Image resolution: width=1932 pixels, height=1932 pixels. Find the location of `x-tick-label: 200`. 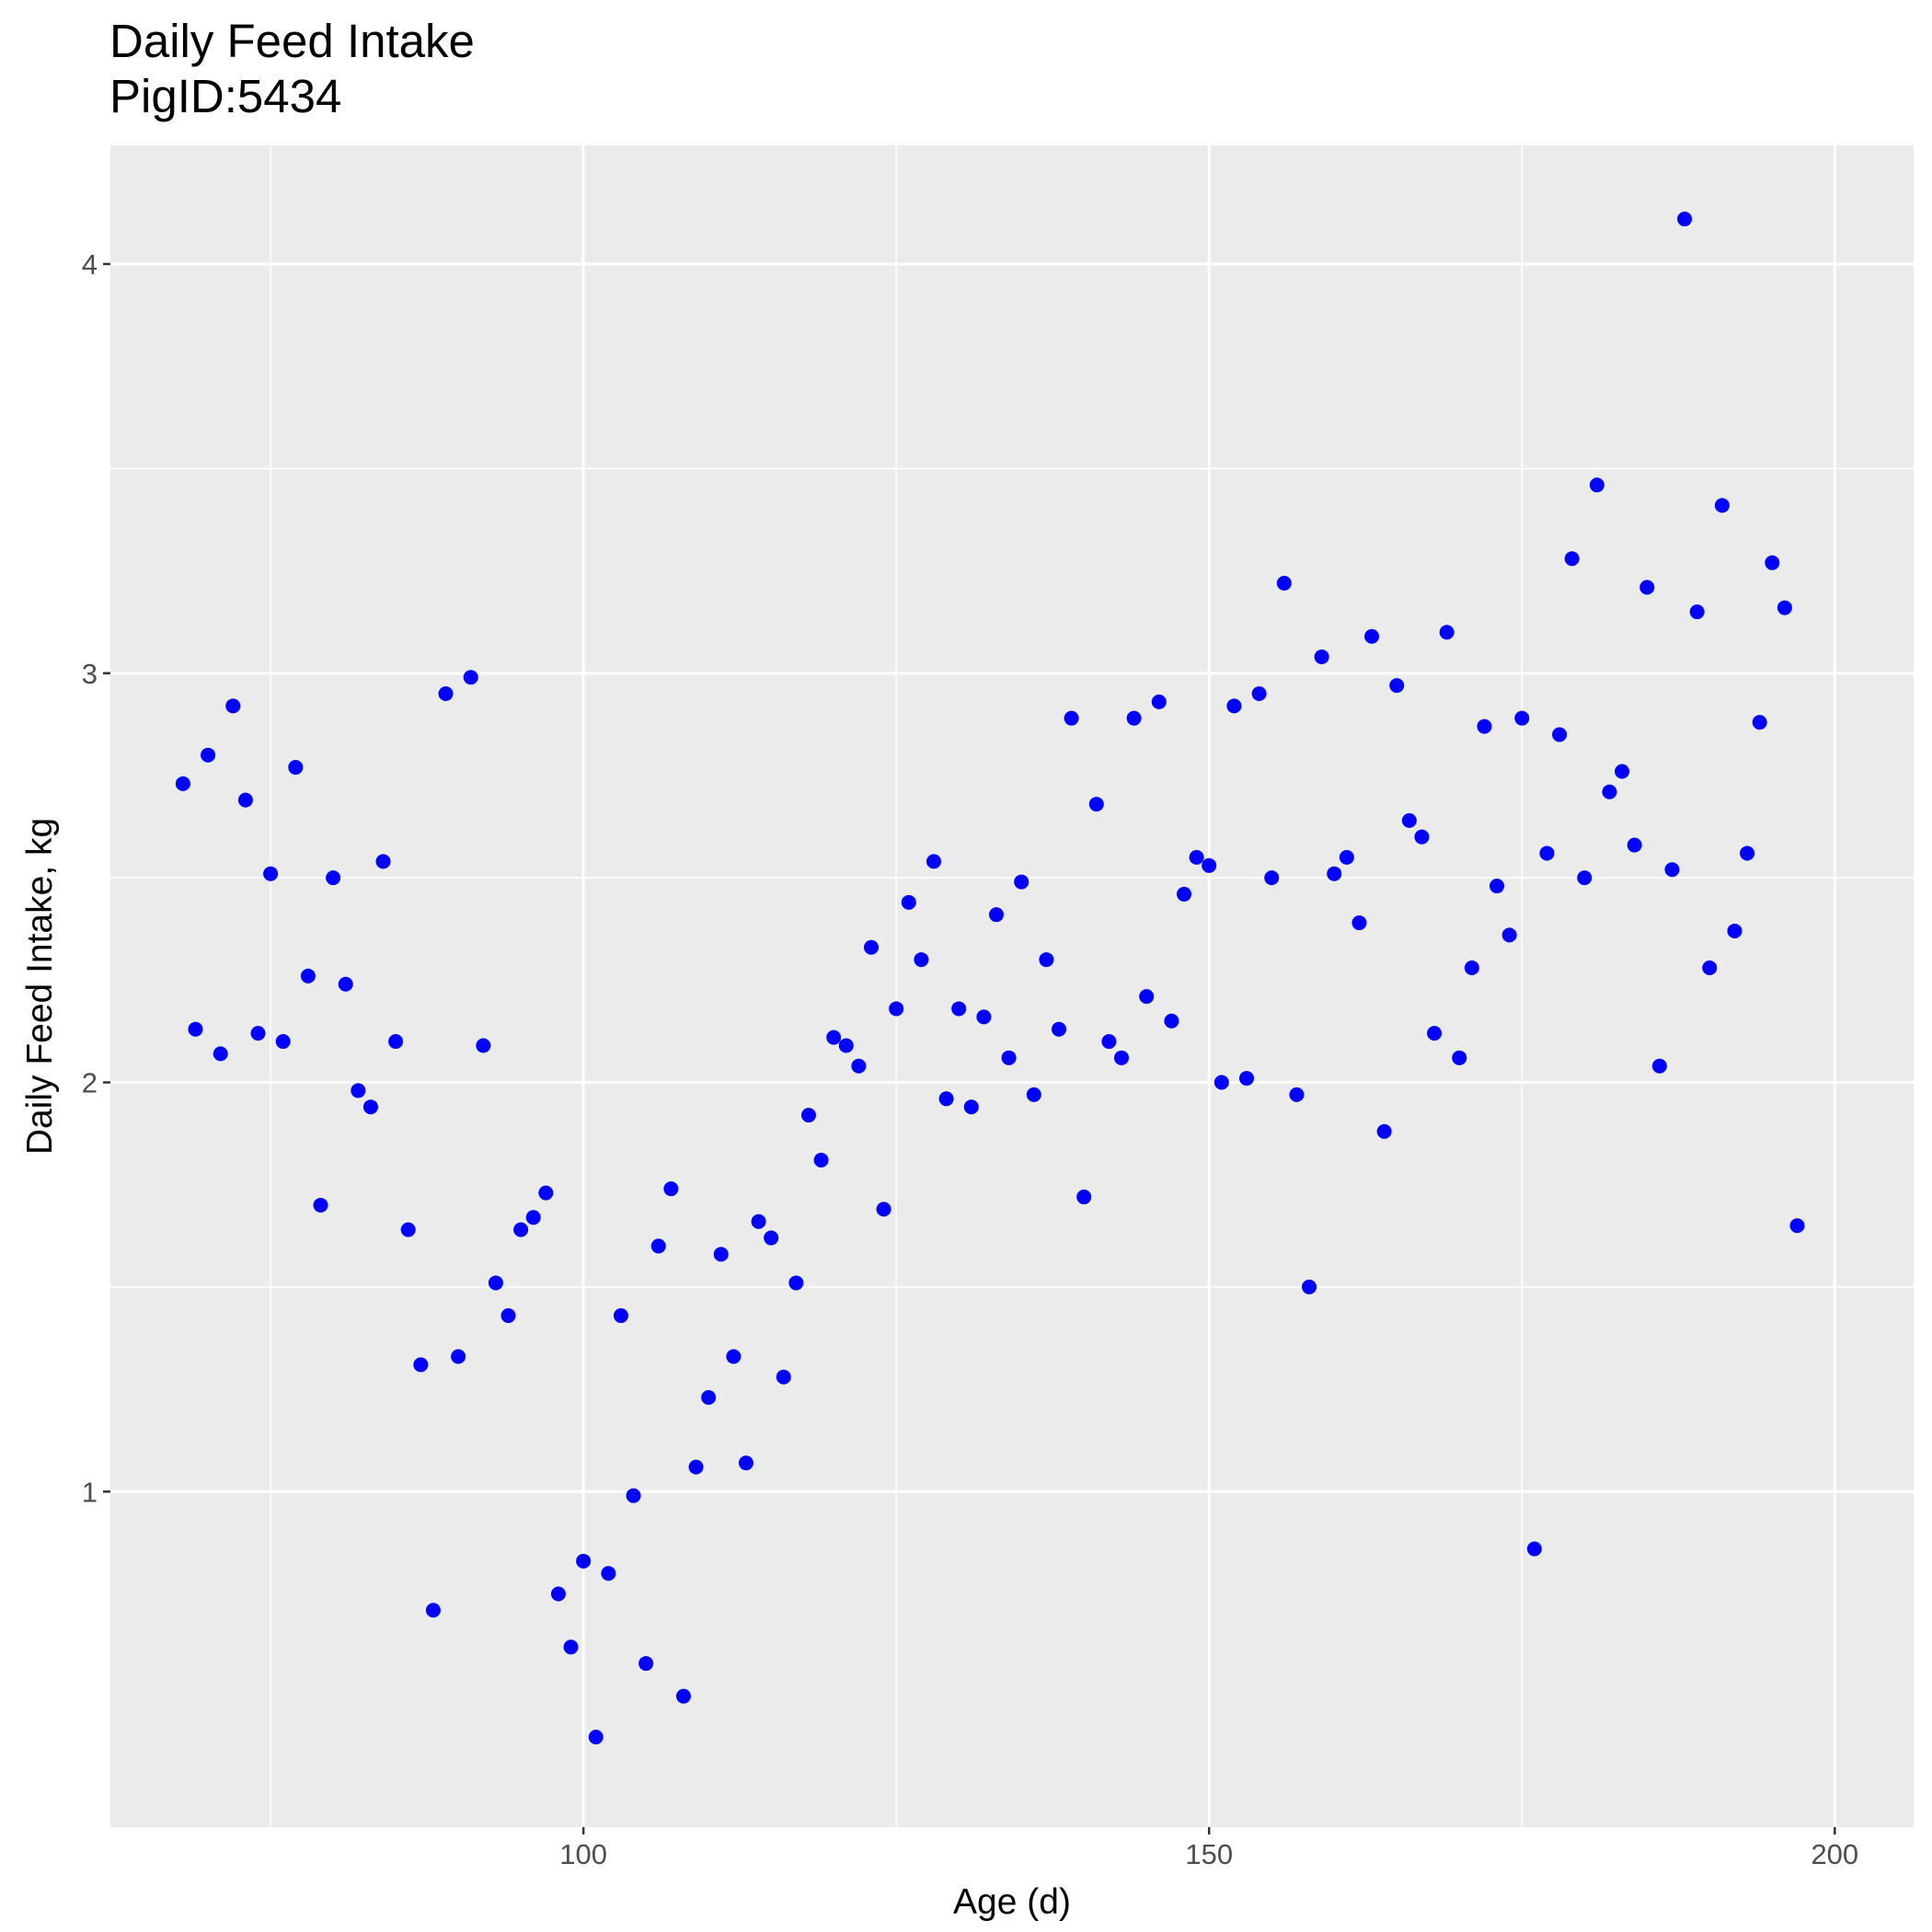

x-tick-label: 200 is located at coordinates (1834, 1854).